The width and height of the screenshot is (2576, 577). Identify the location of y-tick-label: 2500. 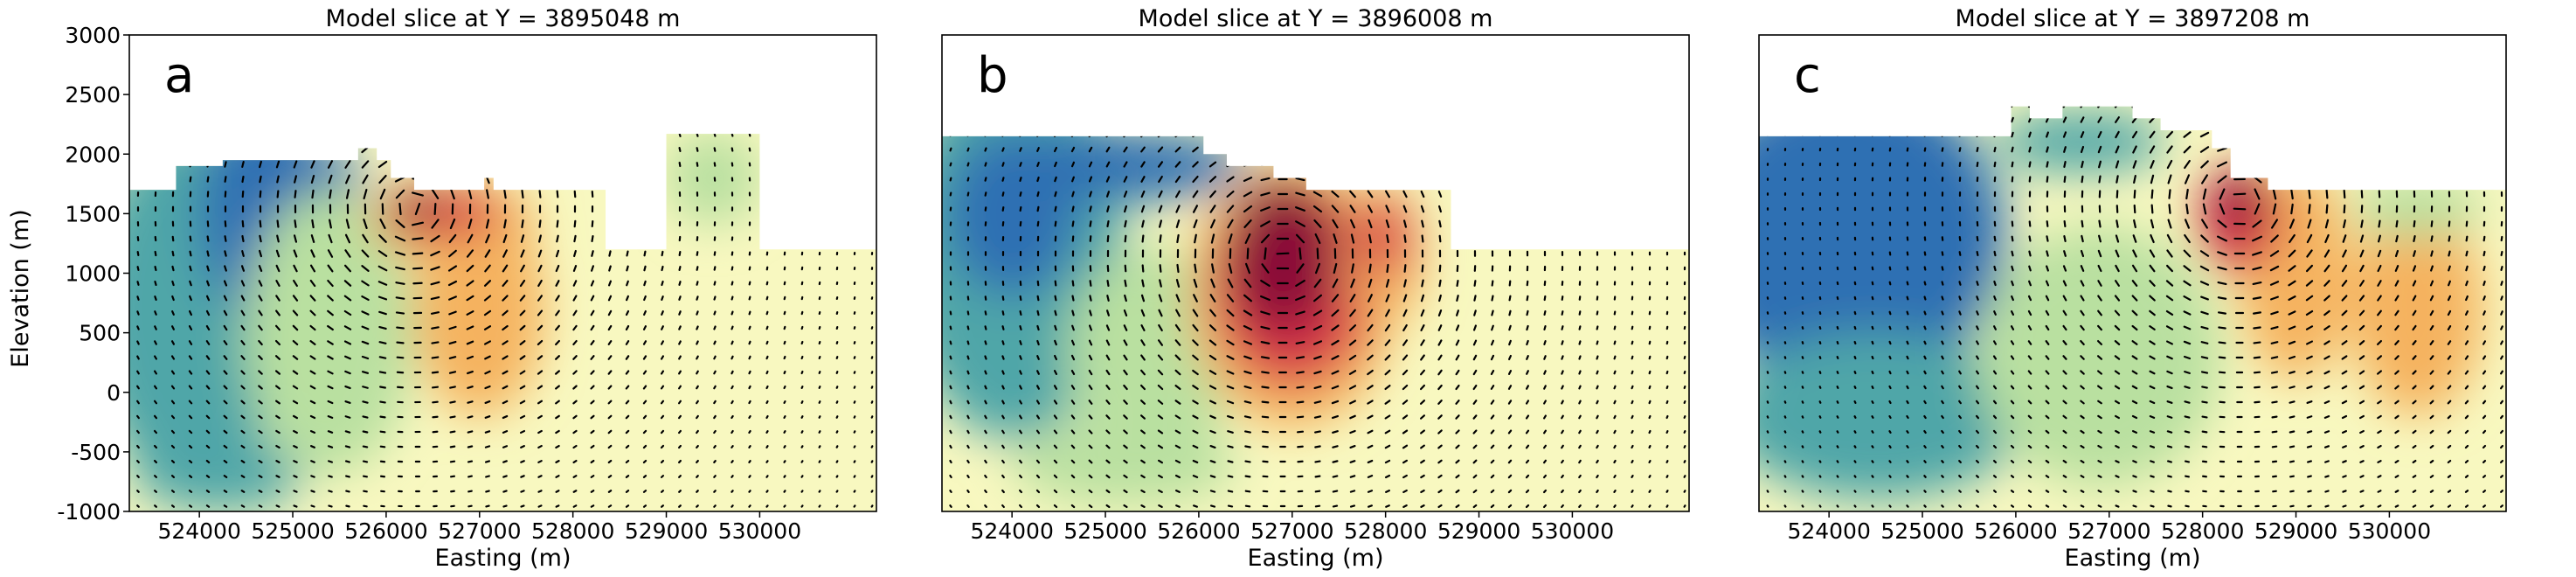
(93, 95).